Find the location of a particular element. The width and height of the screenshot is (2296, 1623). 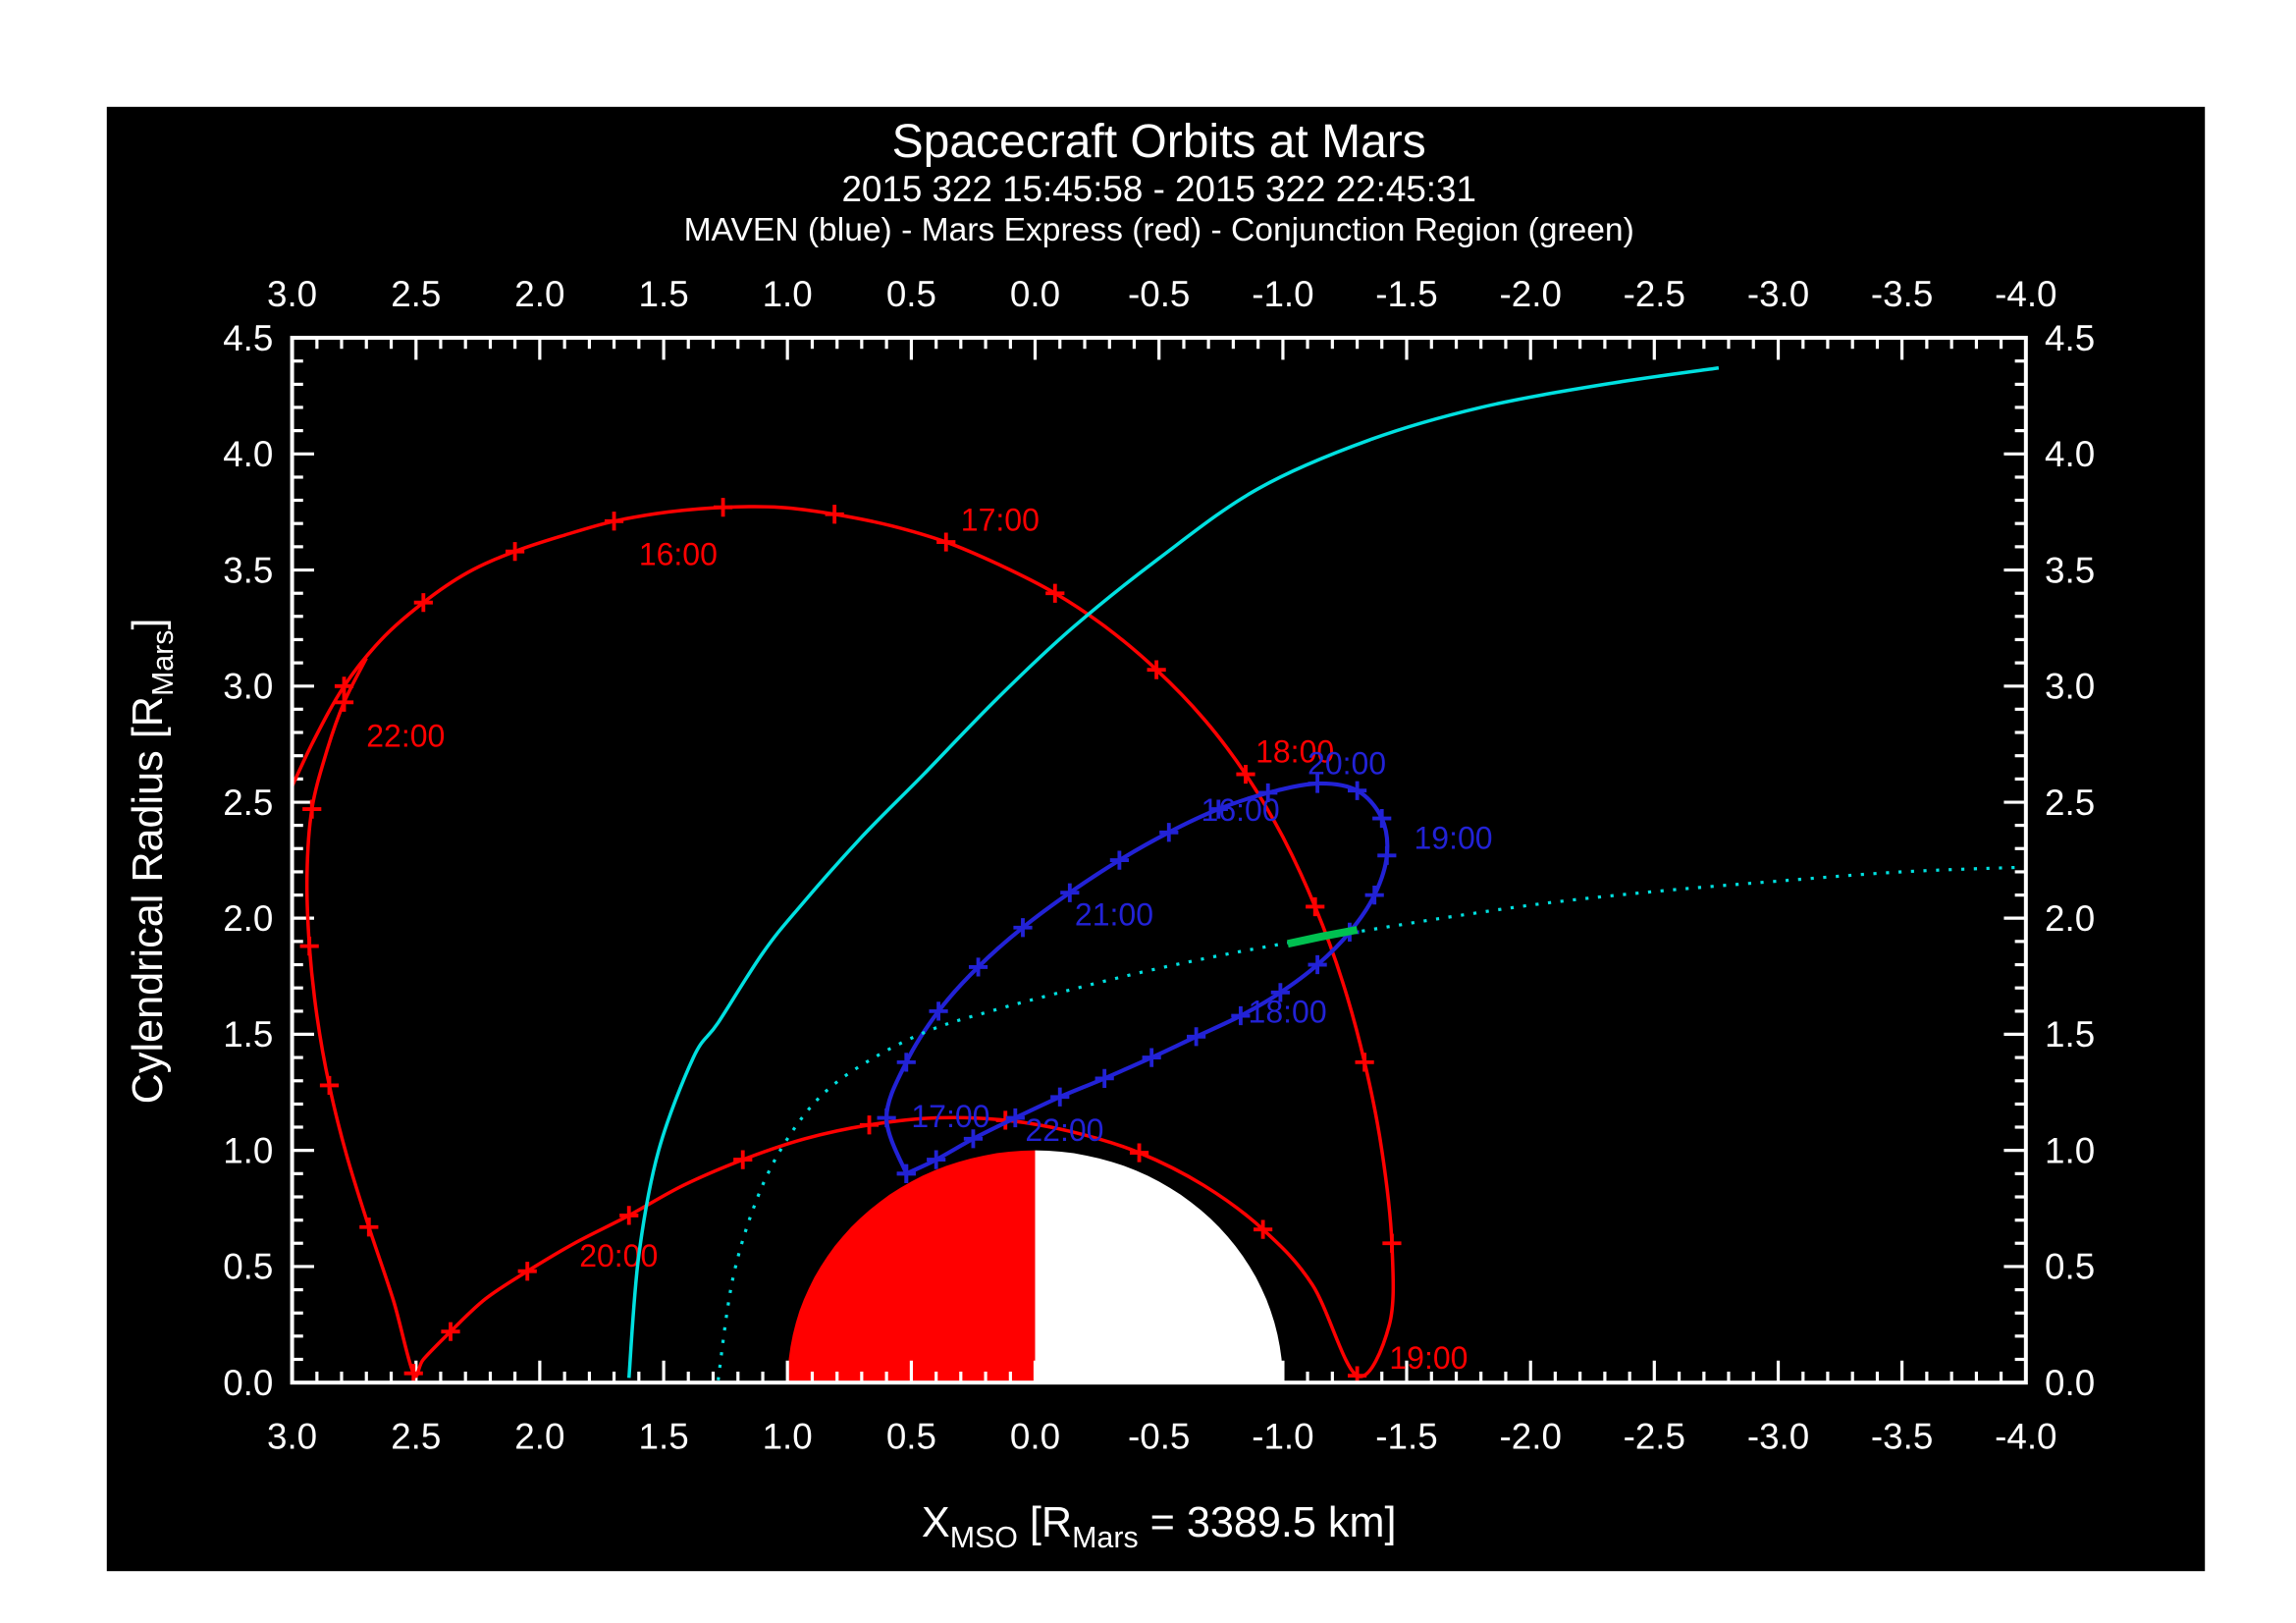

x-tick-label-bottom: -0.5 is located at coordinates (1159, 1436).